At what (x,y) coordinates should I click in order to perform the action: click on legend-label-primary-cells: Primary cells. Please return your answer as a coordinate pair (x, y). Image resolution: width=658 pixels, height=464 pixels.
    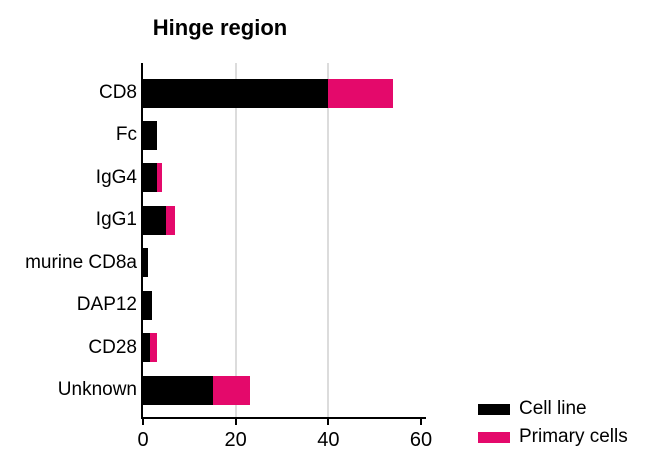
    Looking at the image, I should click on (573, 436).